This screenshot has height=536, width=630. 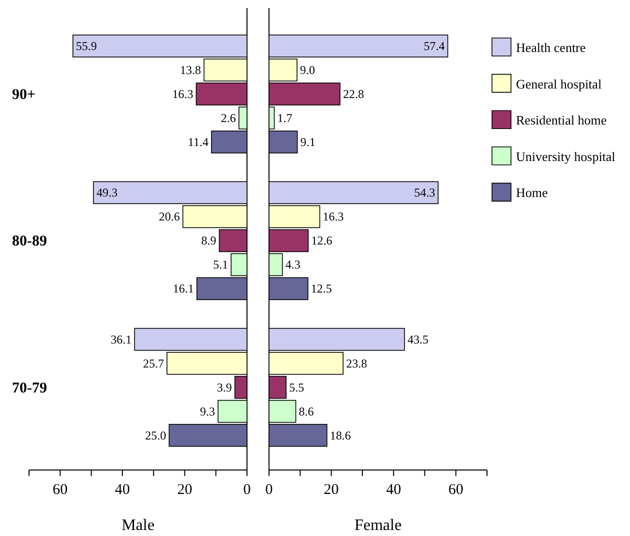 I want to click on y-tick-label: 90+, so click(x=24, y=95).